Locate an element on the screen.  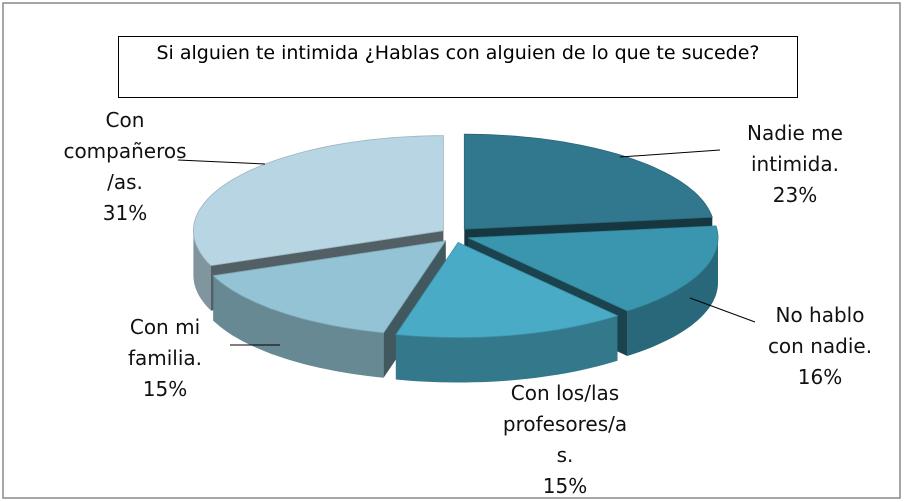
value-label: 16% is located at coordinates (820, 377).